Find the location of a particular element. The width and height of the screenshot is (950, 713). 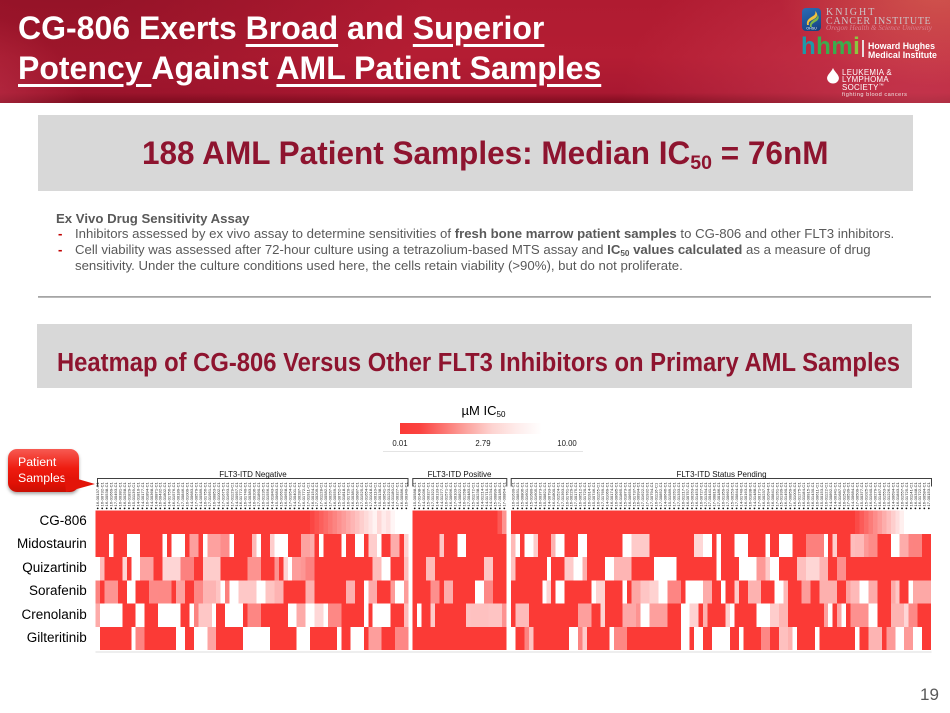

svg-text: 16-01940-C1 is located at coordinates (870, 493).